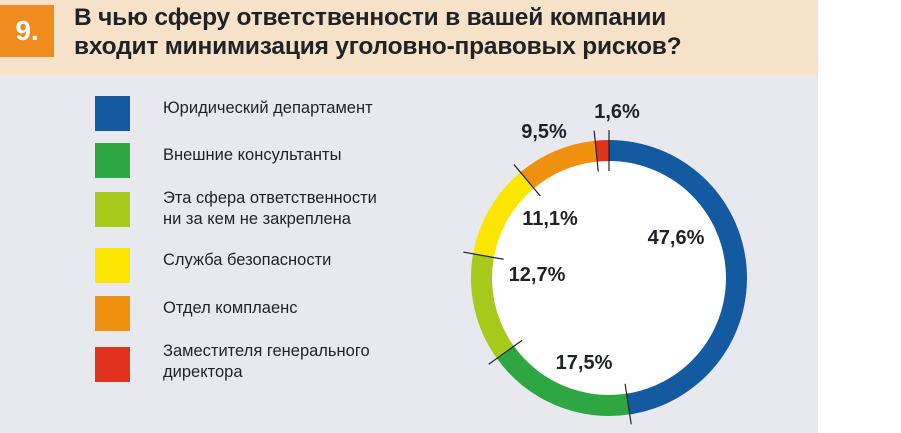 The image size is (901, 433). Describe the element at coordinates (230, 308) in the screenshot. I see `legend-label: Отдел комплаенс` at that location.